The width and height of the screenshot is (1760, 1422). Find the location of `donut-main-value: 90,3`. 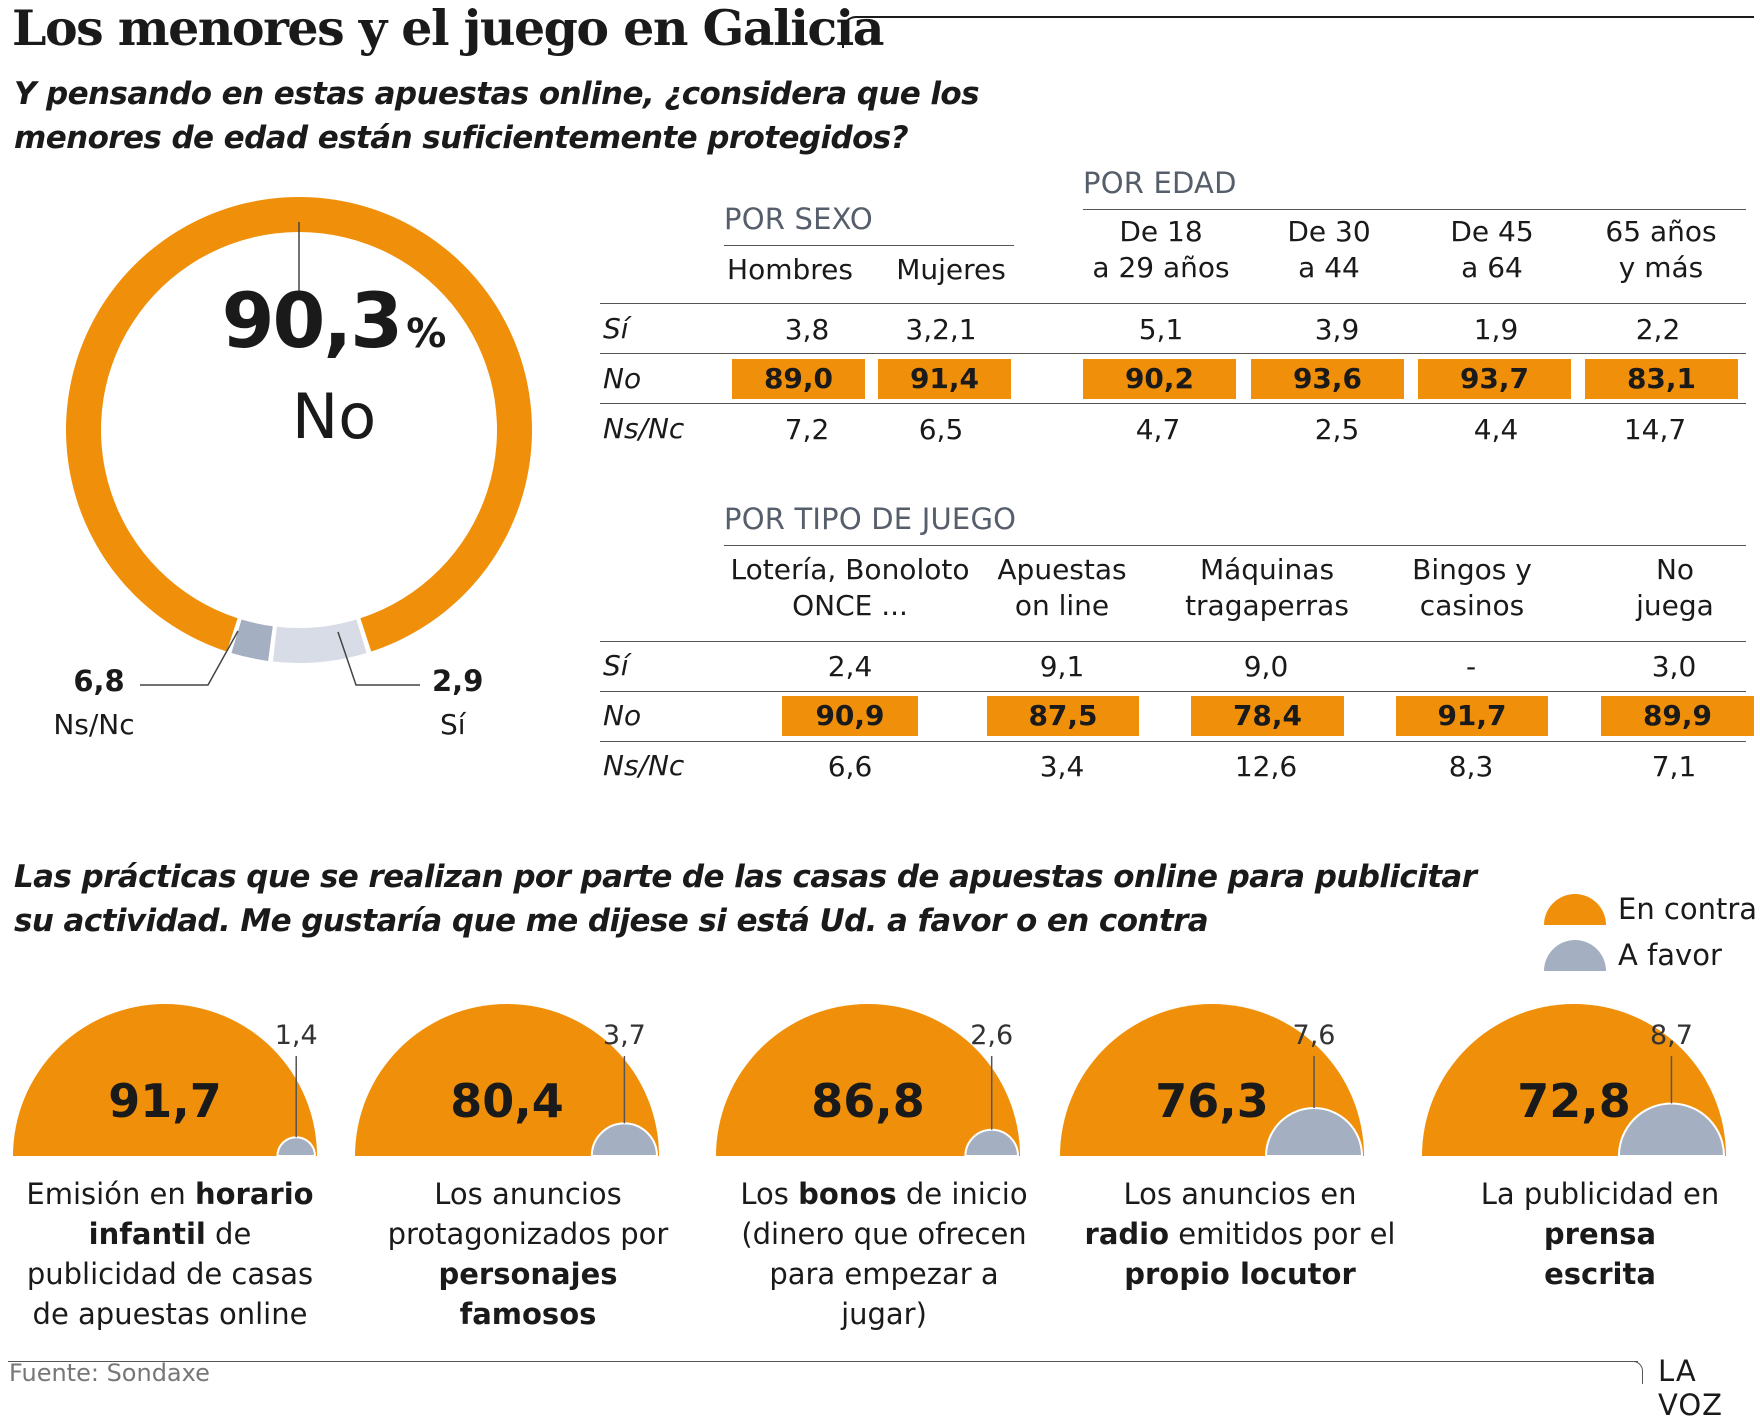

donut-main-value: 90,3 is located at coordinates (312, 320).